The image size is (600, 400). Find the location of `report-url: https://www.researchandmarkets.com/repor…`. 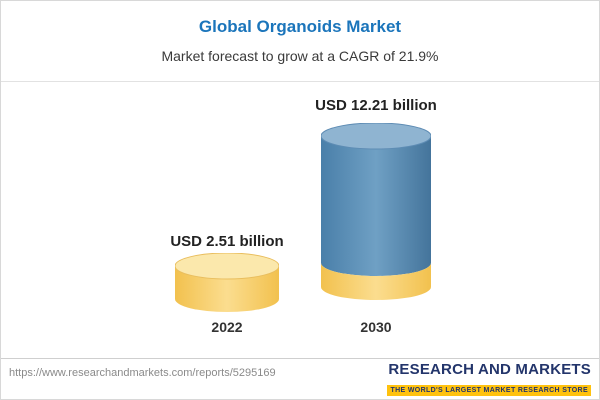

report-url: https://www.researchandmarkets.com/repor… is located at coordinates (142, 373).